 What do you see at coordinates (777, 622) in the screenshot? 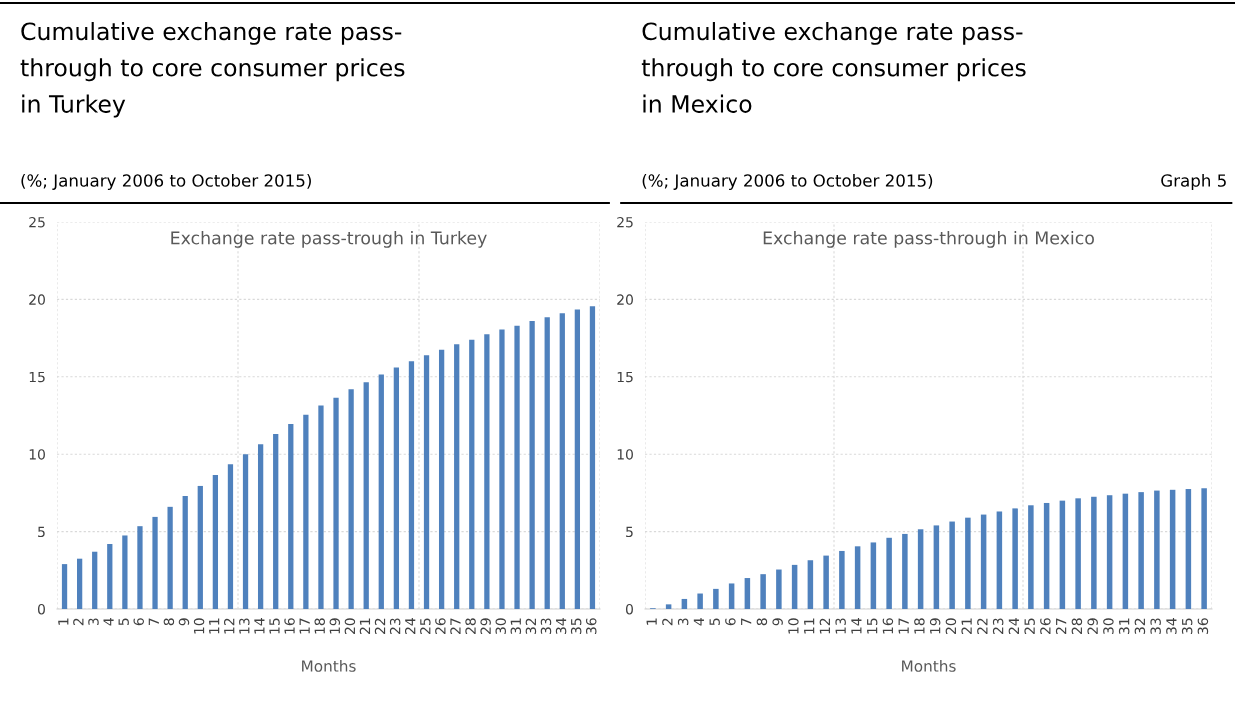
I see `x-tick-label: 9` at bounding box center [777, 622].